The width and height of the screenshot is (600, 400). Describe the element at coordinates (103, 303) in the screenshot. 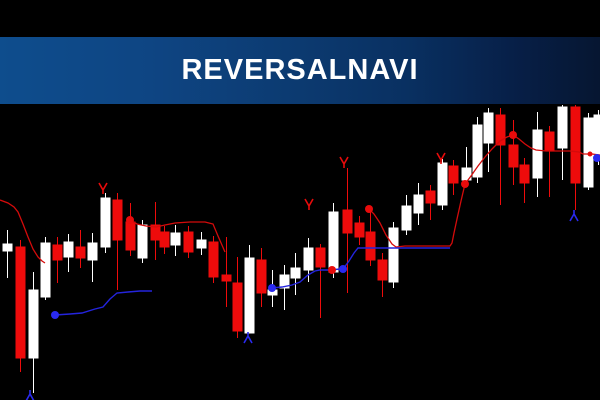

I see `blue-indicator-line` at that location.